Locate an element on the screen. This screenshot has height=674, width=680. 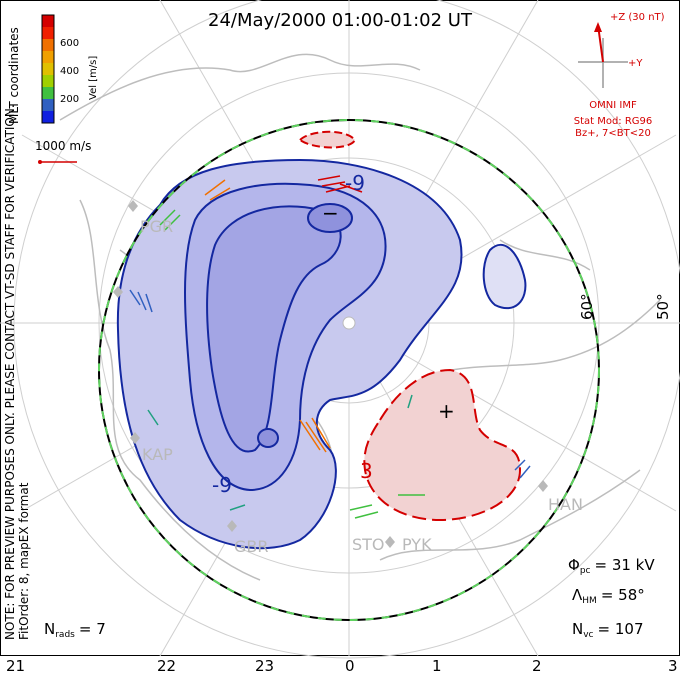
mlt-label-21: 21 is located at coordinates (15, 665).